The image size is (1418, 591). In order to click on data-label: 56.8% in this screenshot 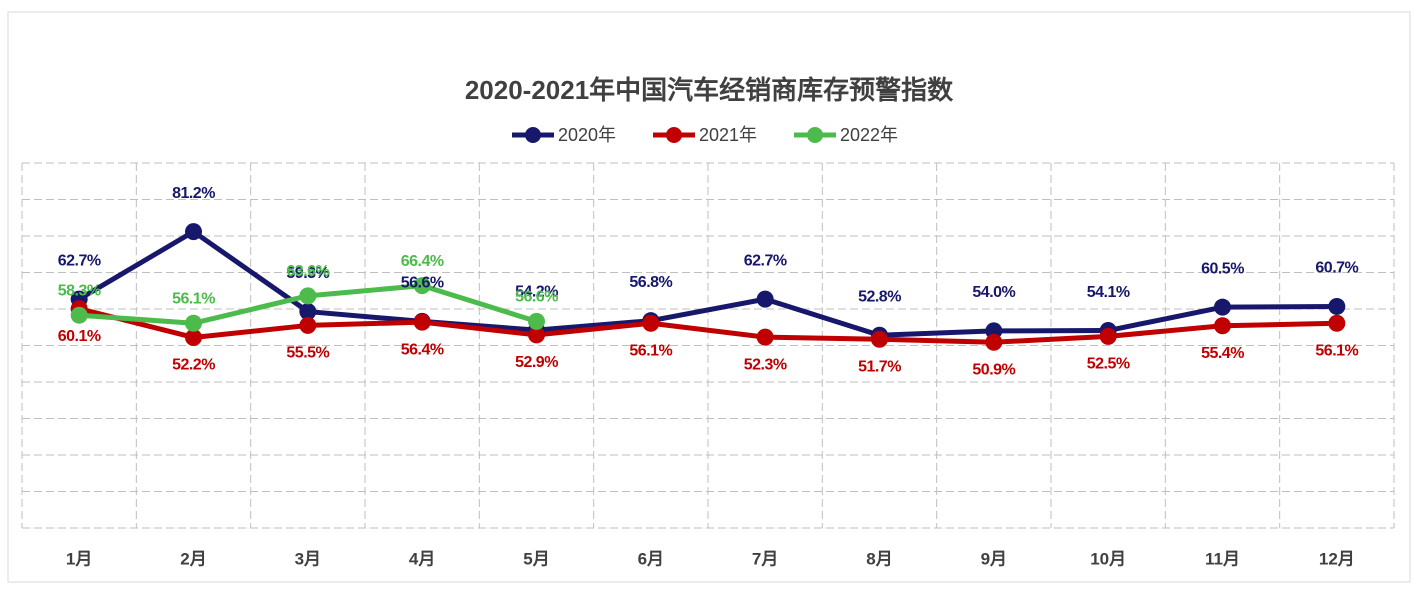, I will do `click(650, 282)`.